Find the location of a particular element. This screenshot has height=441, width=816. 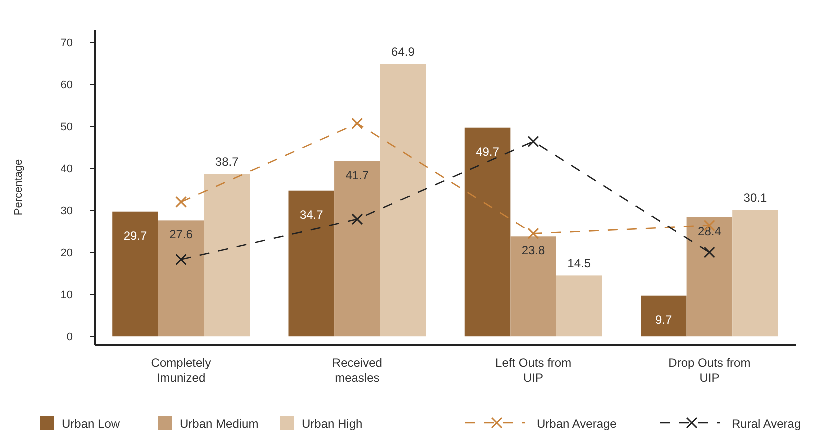

x-tick-label: Received measles is located at coordinates (357, 370).